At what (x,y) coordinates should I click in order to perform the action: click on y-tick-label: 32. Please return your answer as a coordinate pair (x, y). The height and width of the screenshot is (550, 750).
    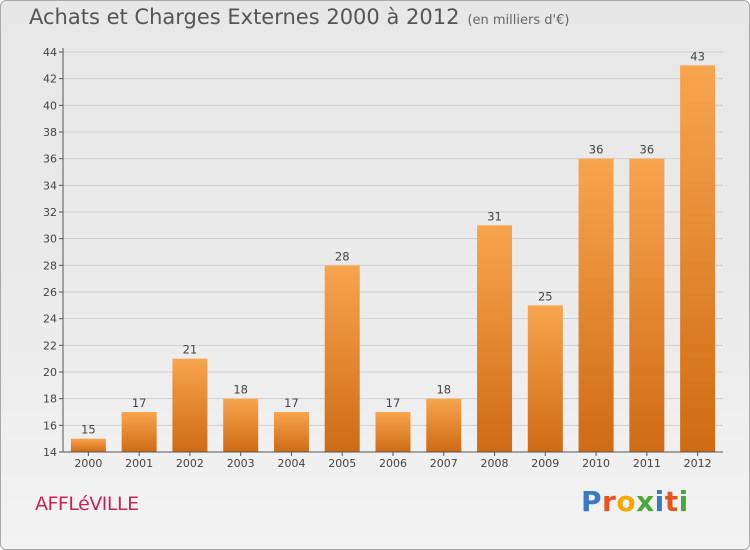
    Looking at the image, I should click on (50, 212).